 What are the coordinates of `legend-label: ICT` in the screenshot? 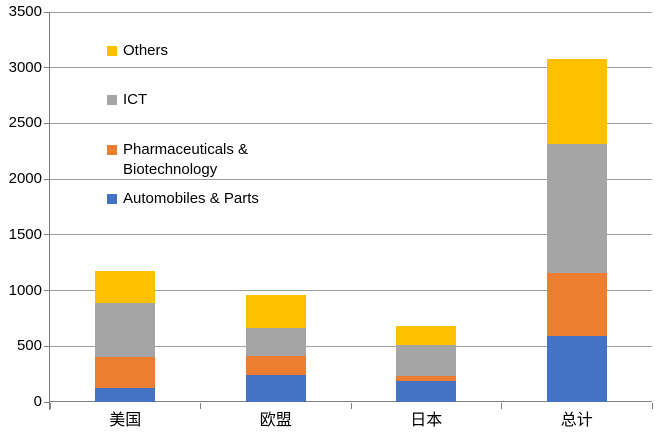 It's located at (135, 99).